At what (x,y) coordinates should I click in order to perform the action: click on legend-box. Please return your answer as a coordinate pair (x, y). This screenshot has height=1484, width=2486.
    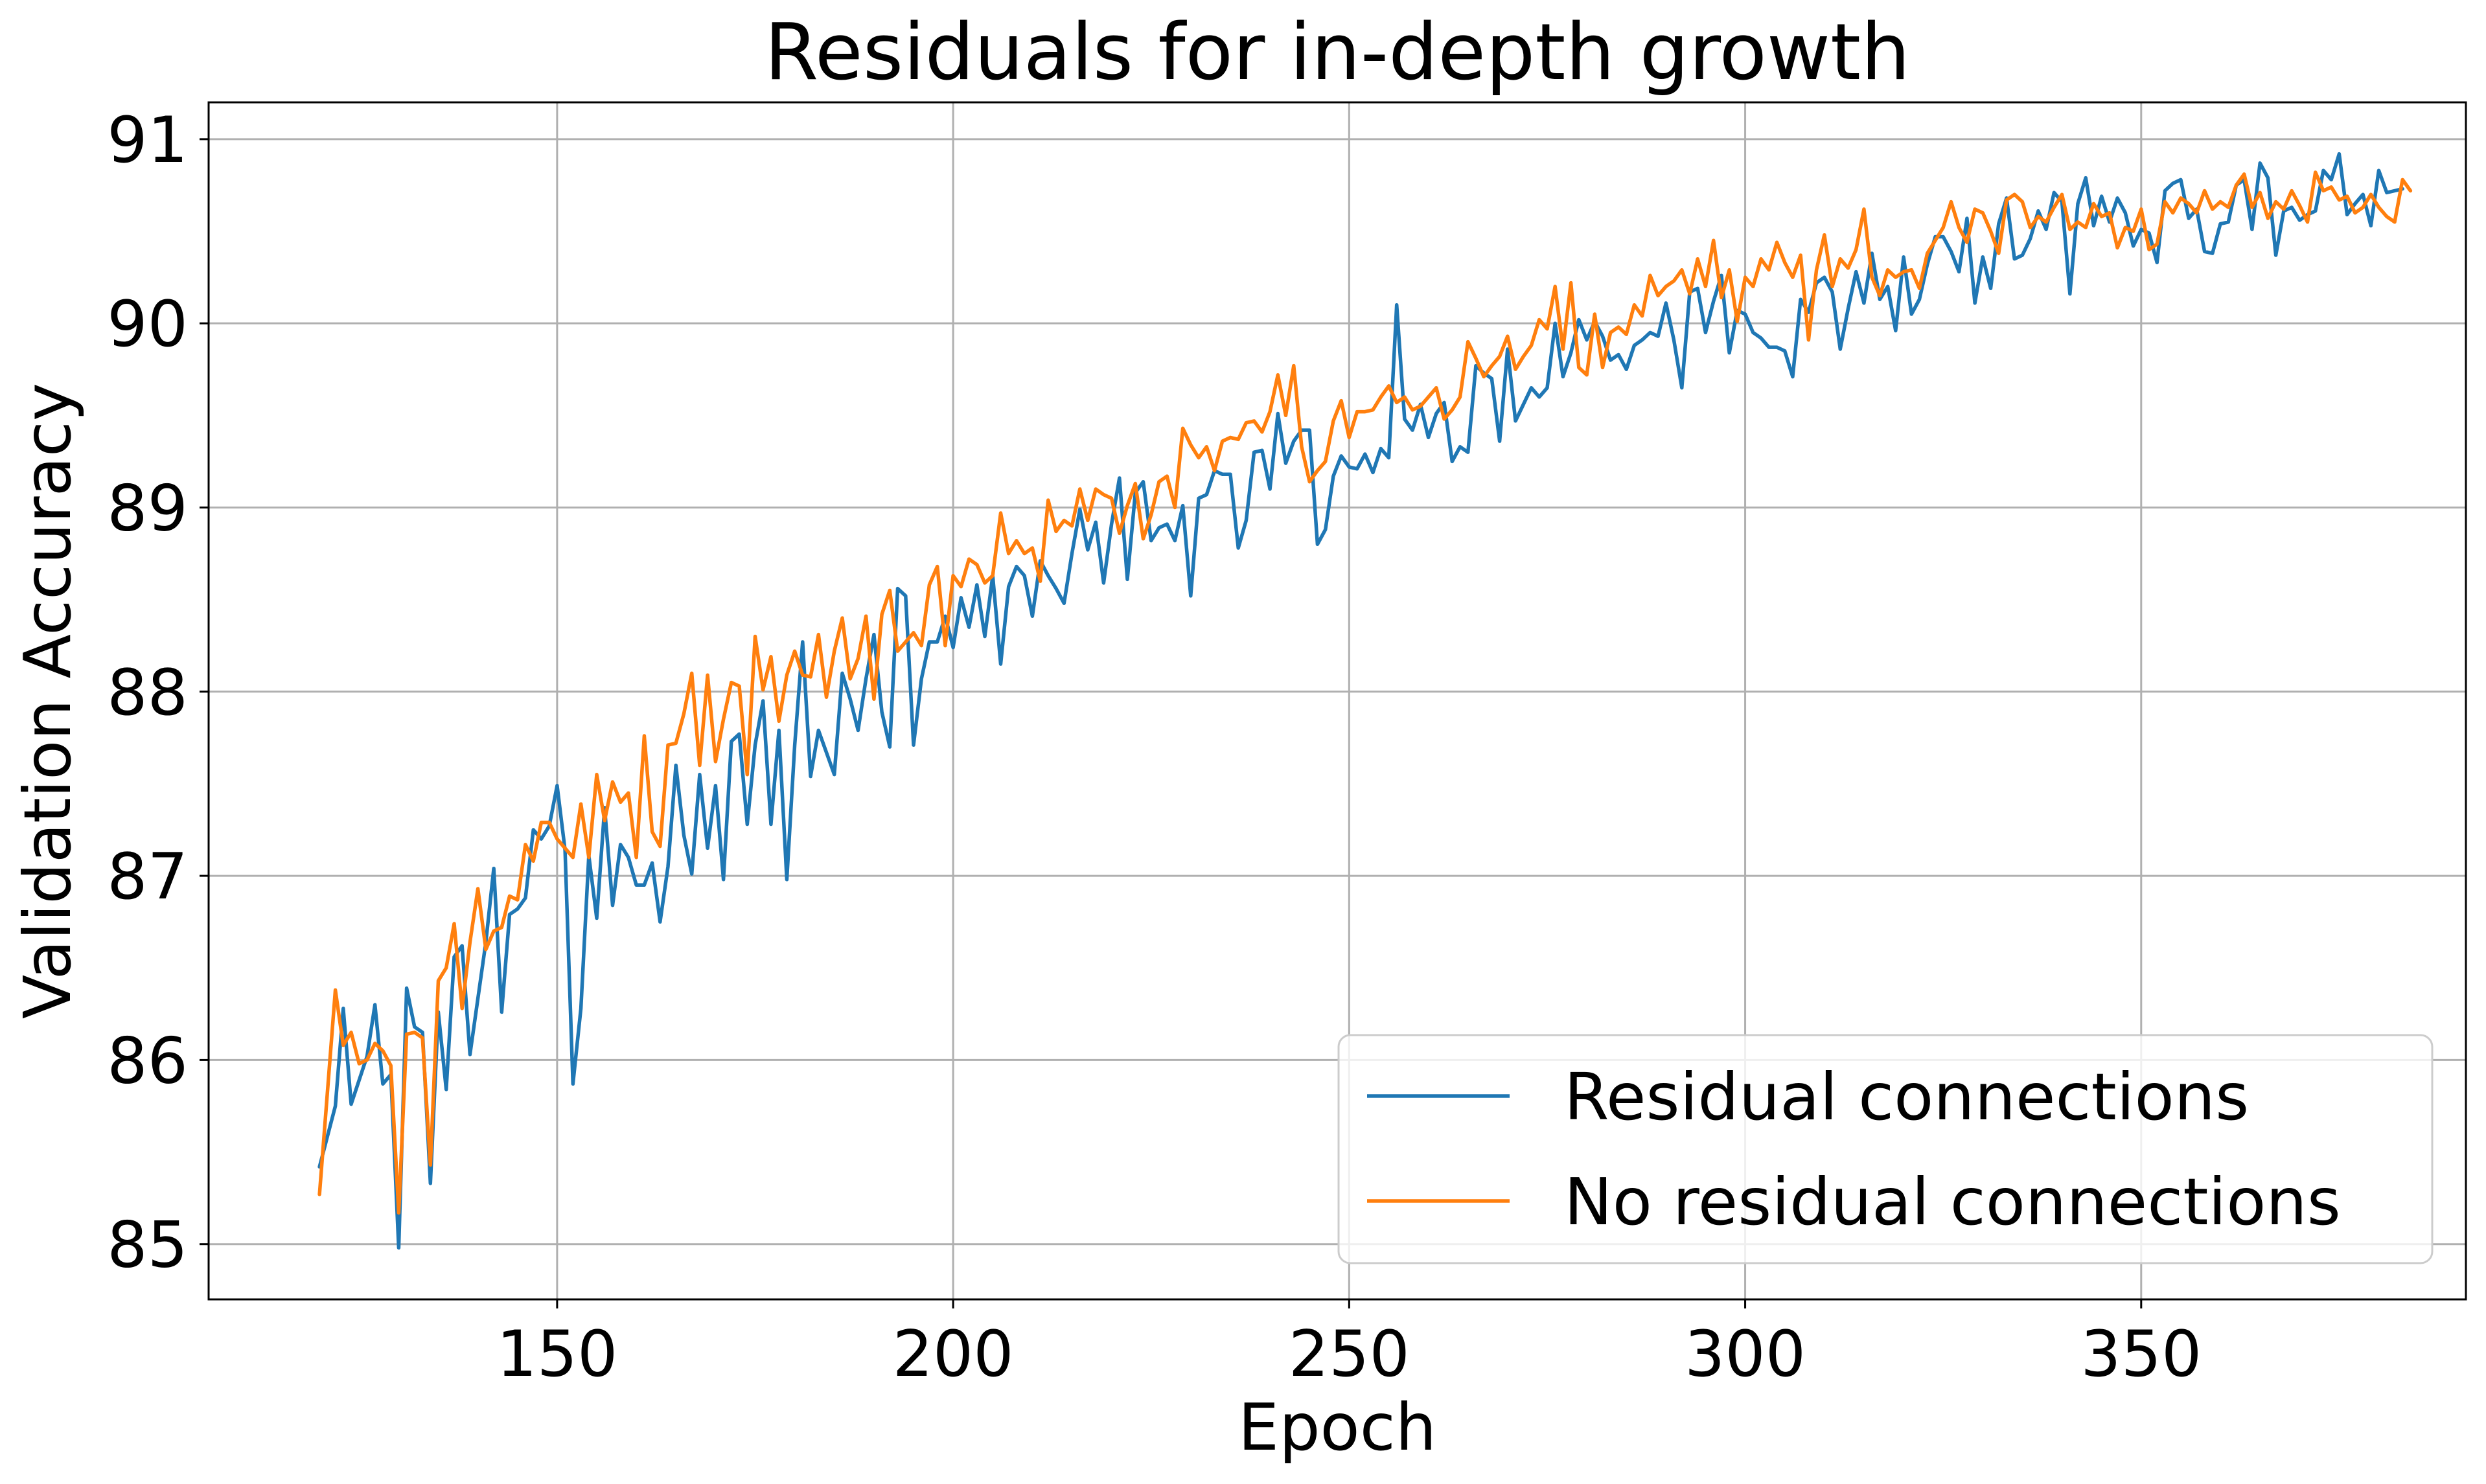
    Looking at the image, I should click on (1886, 1149).